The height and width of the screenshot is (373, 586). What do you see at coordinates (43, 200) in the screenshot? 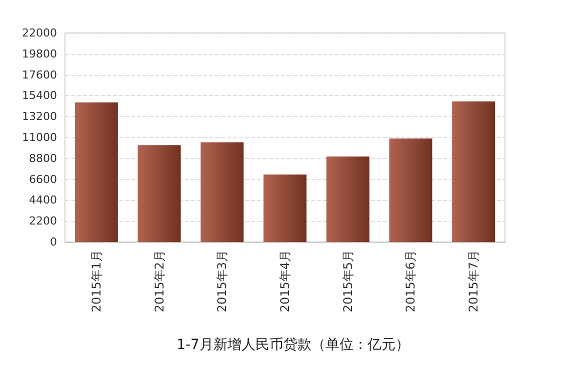
I see `y-tick-label: 4400` at bounding box center [43, 200].